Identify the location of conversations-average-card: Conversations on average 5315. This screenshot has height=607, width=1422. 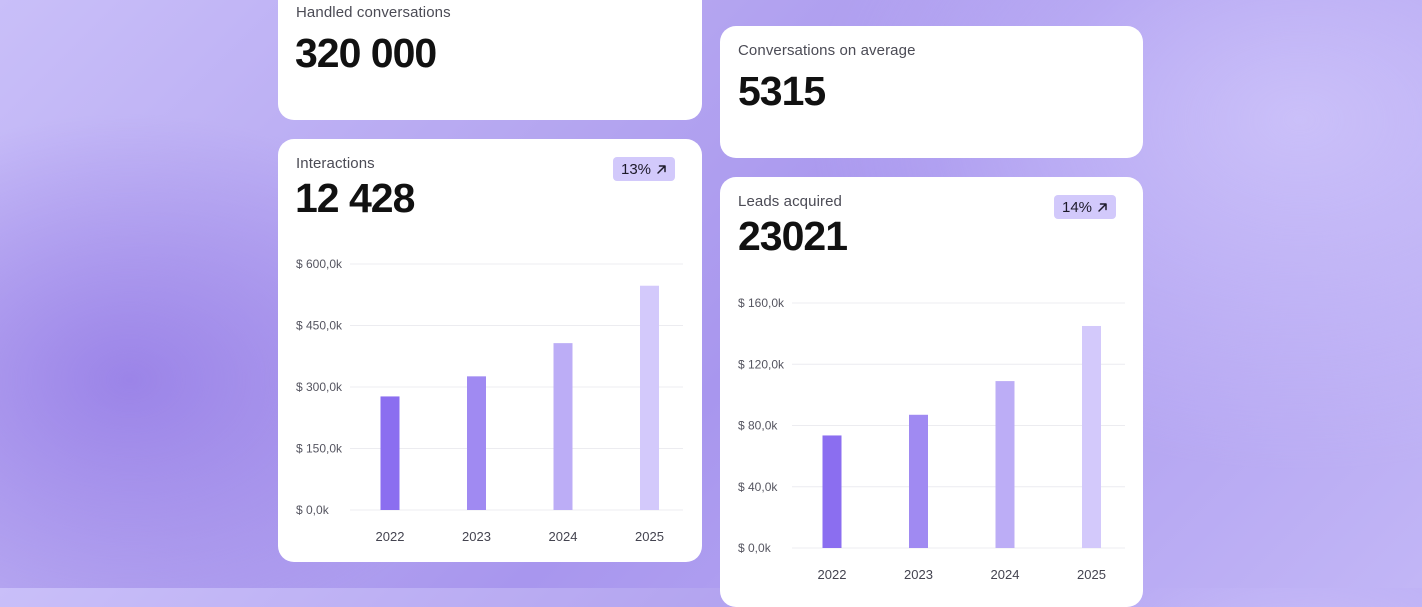
(931, 92).